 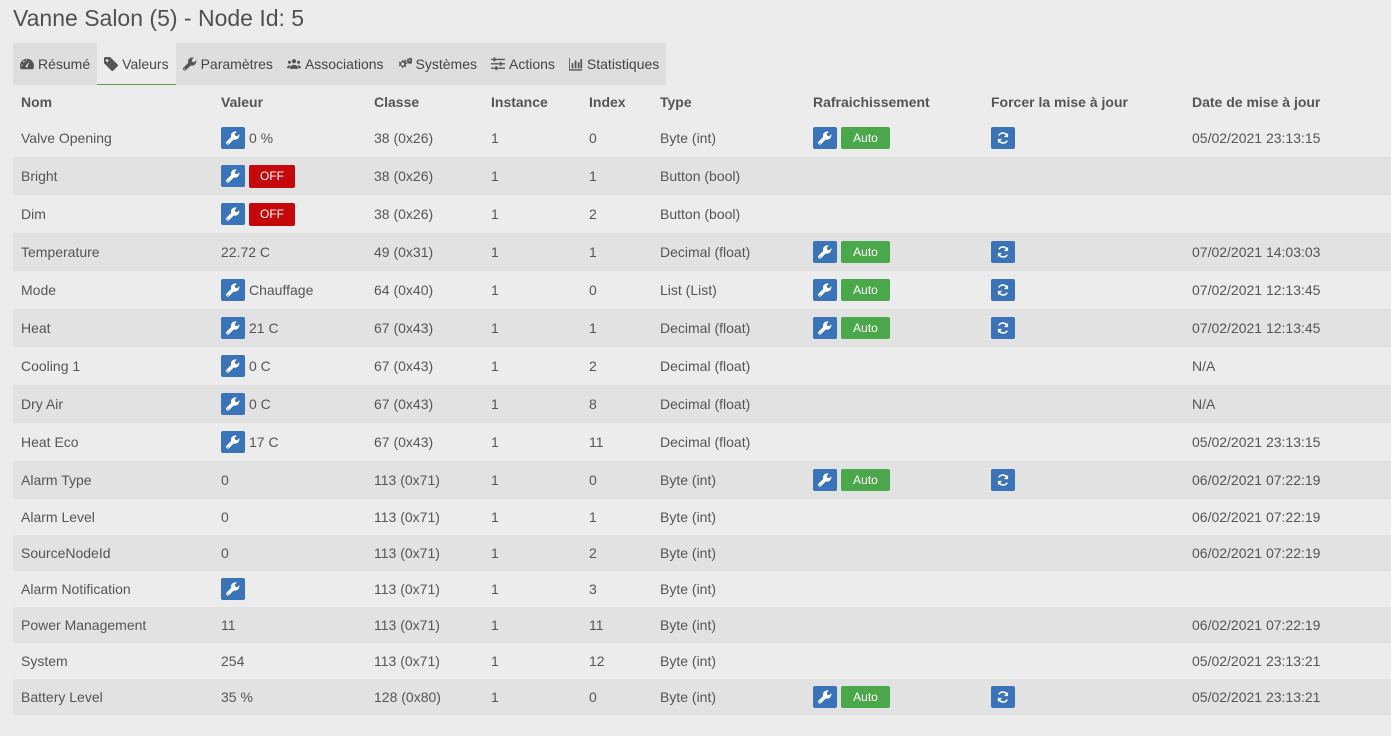 What do you see at coordinates (289, 290) in the screenshot?
I see `cell-valeur: Chauffage` at bounding box center [289, 290].